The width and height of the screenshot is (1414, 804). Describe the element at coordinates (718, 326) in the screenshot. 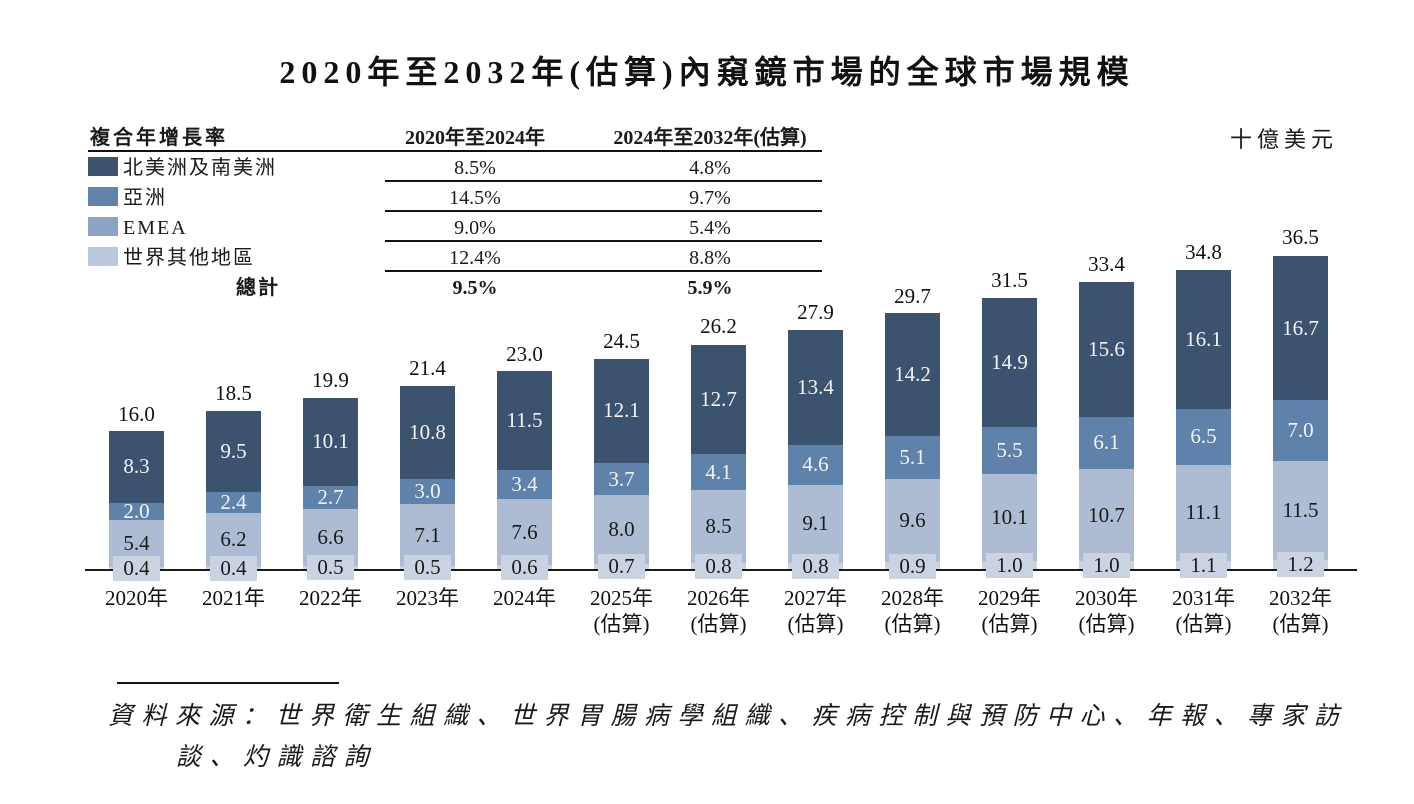

I see `bar-total-label: 26.2` at that location.